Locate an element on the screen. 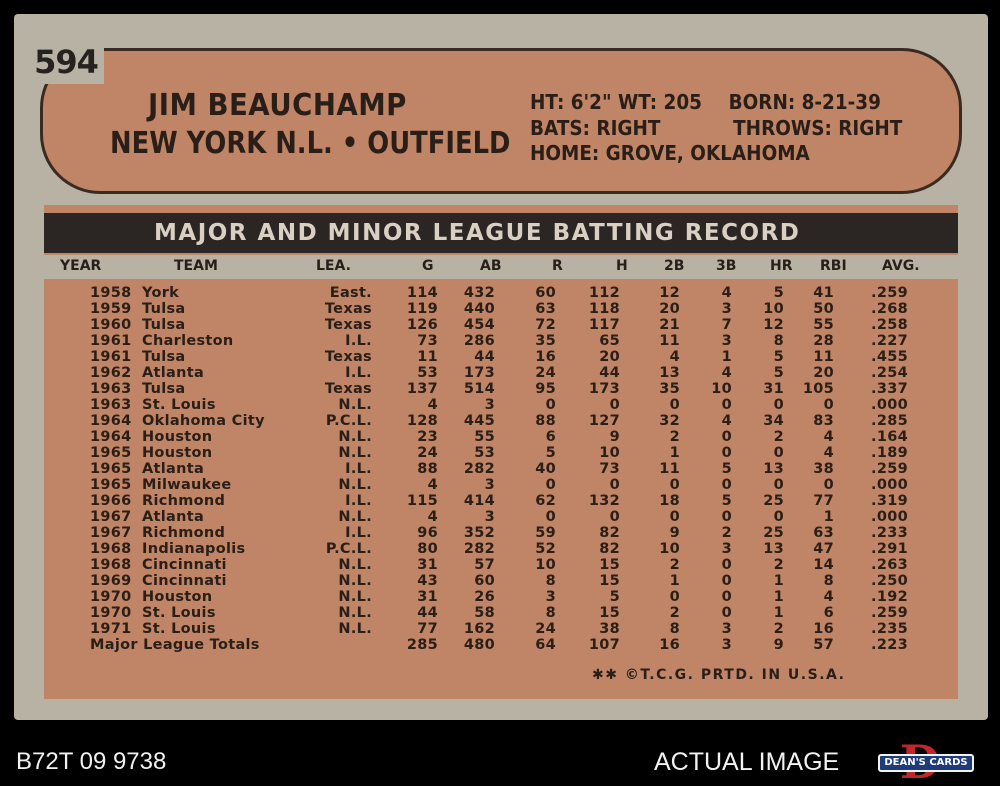 Image resolution: width=1000 pixels, height=786 pixels. cell-year: 1965 is located at coordinates (111, 485).